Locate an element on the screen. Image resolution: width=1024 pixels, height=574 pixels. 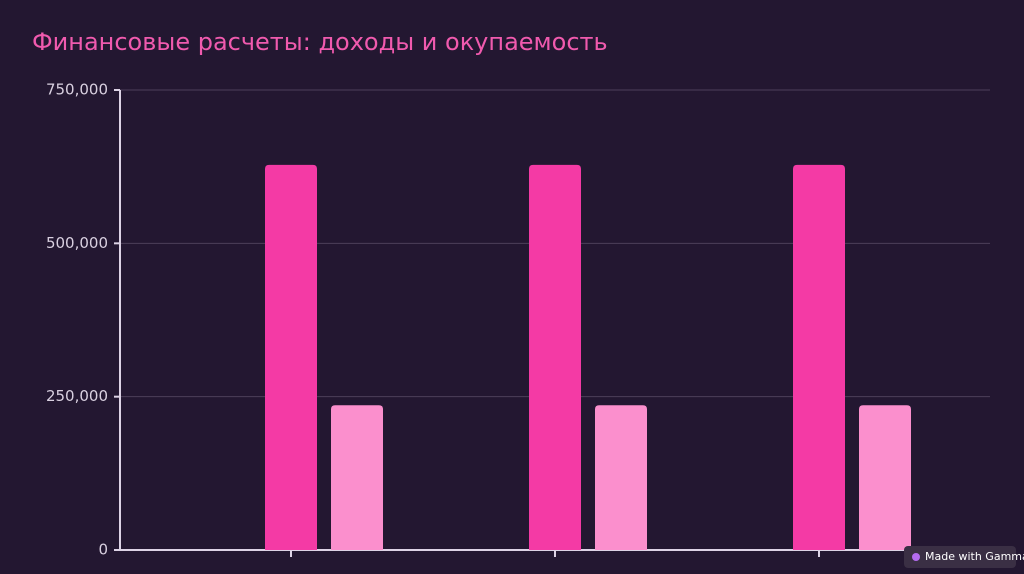
badge-box is located at coordinates (960, 557).